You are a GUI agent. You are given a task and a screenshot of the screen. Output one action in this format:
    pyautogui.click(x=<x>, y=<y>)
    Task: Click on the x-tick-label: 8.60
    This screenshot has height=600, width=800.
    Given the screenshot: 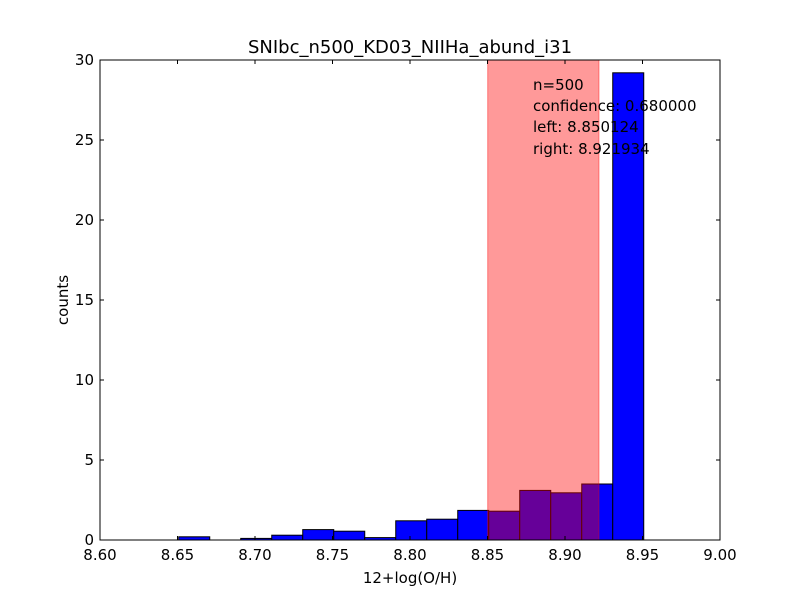 What is the action you would take?
    pyautogui.click(x=99, y=555)
    